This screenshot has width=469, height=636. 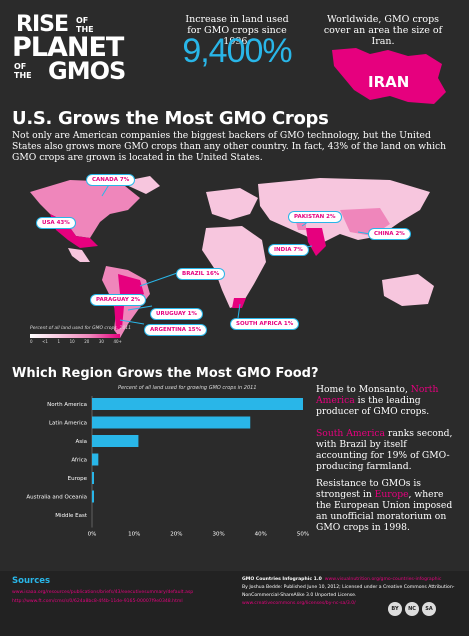 What do you see at coordinates (87, 341) in the screenshot?
I see `legend-tick: 20` at bounding box center [87, 341].